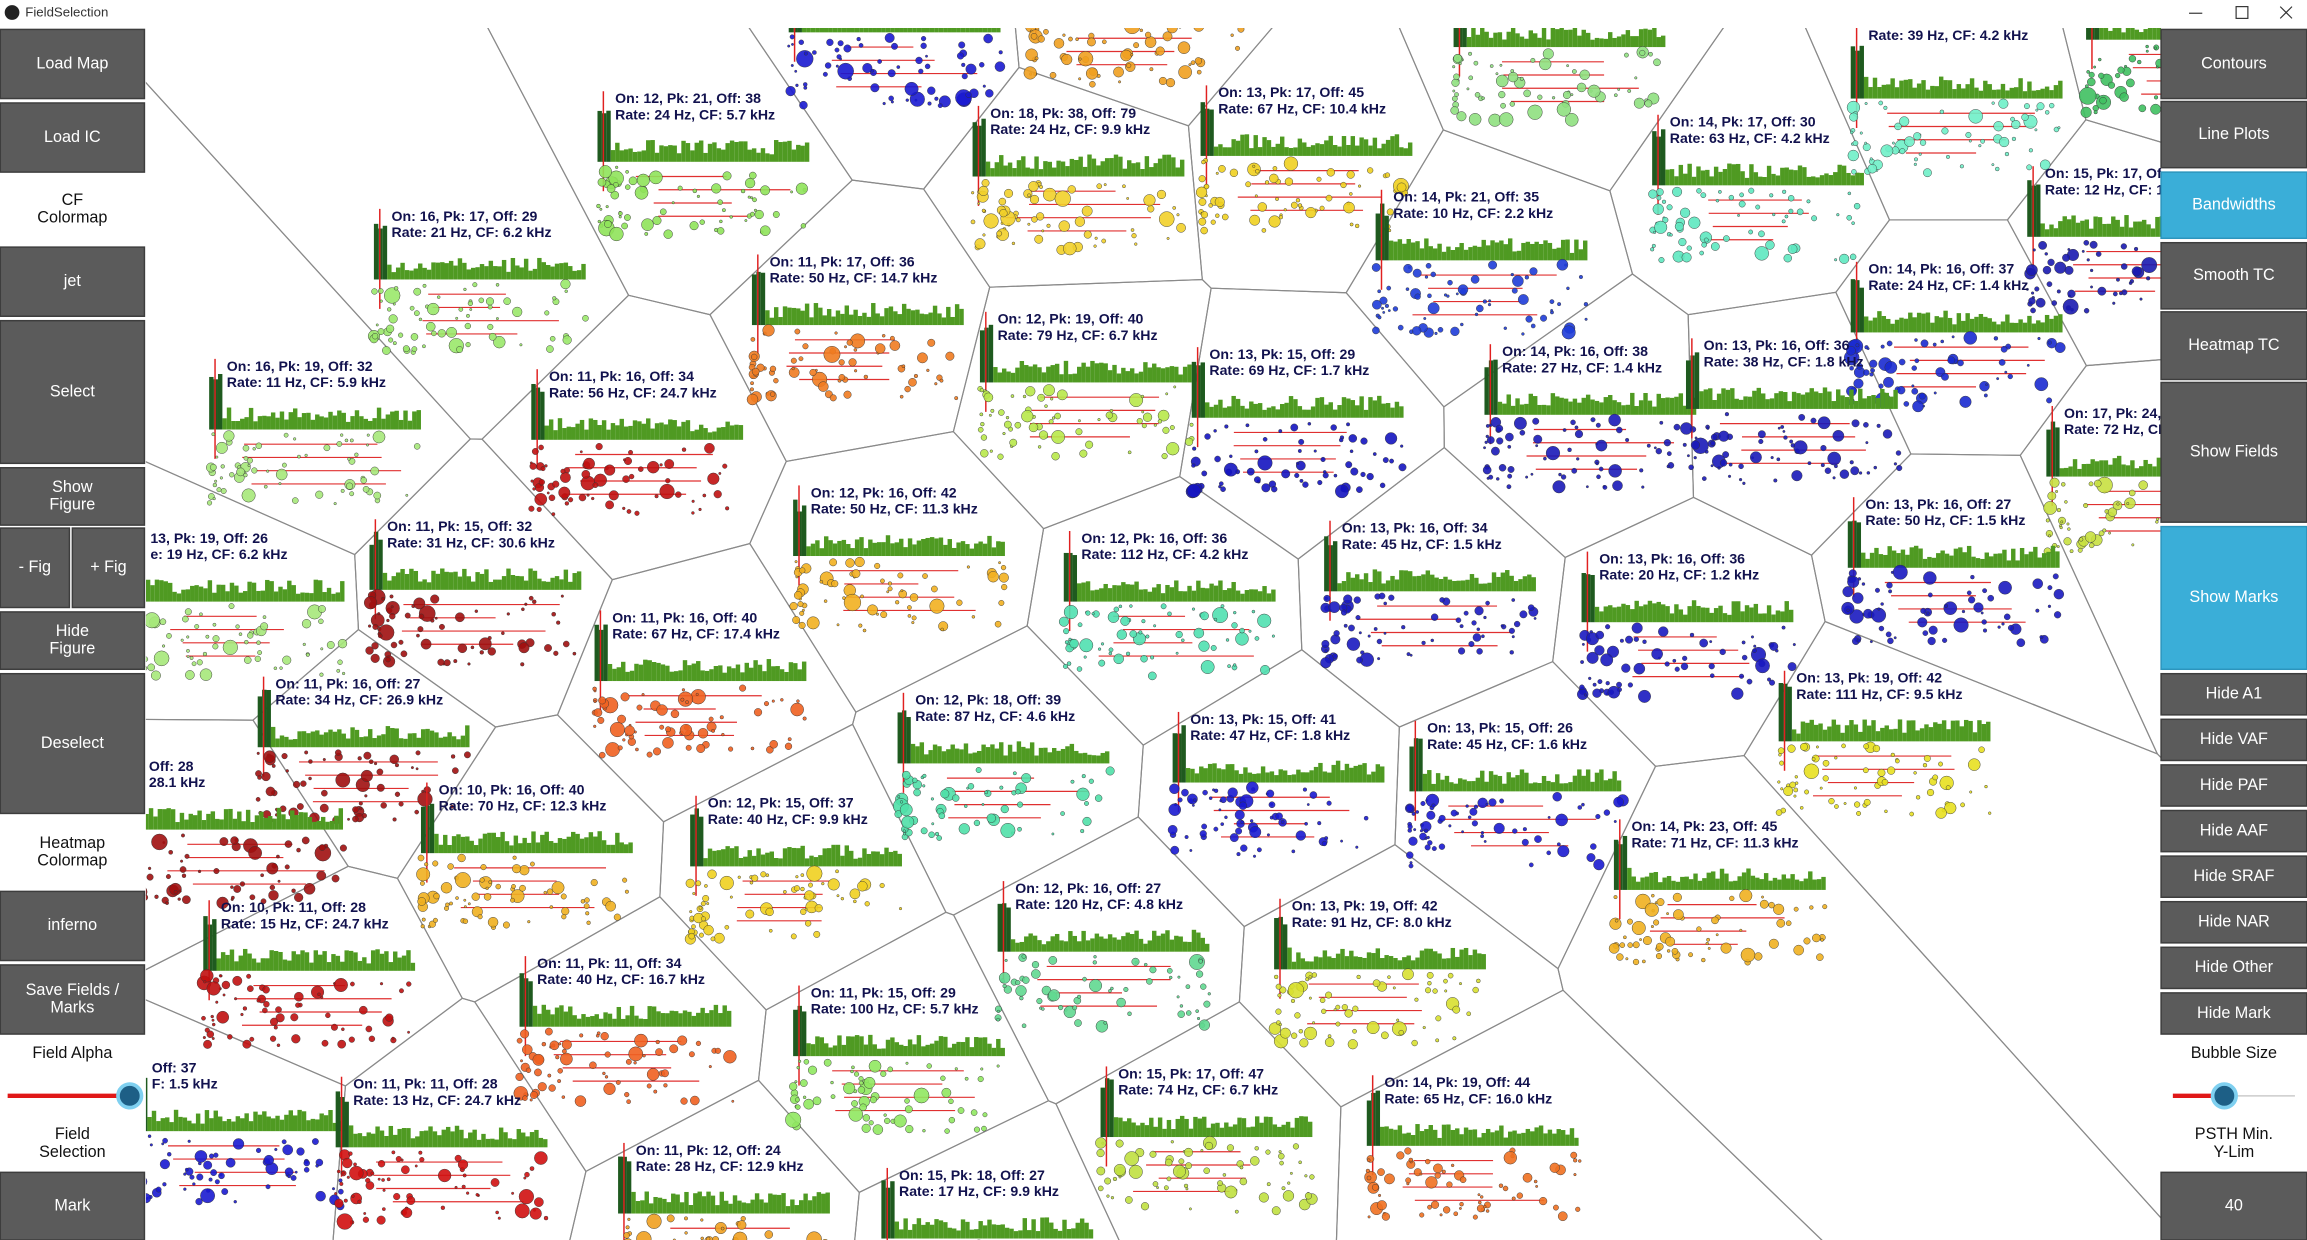  I want to click on maximize-button, so click(2242, 12).